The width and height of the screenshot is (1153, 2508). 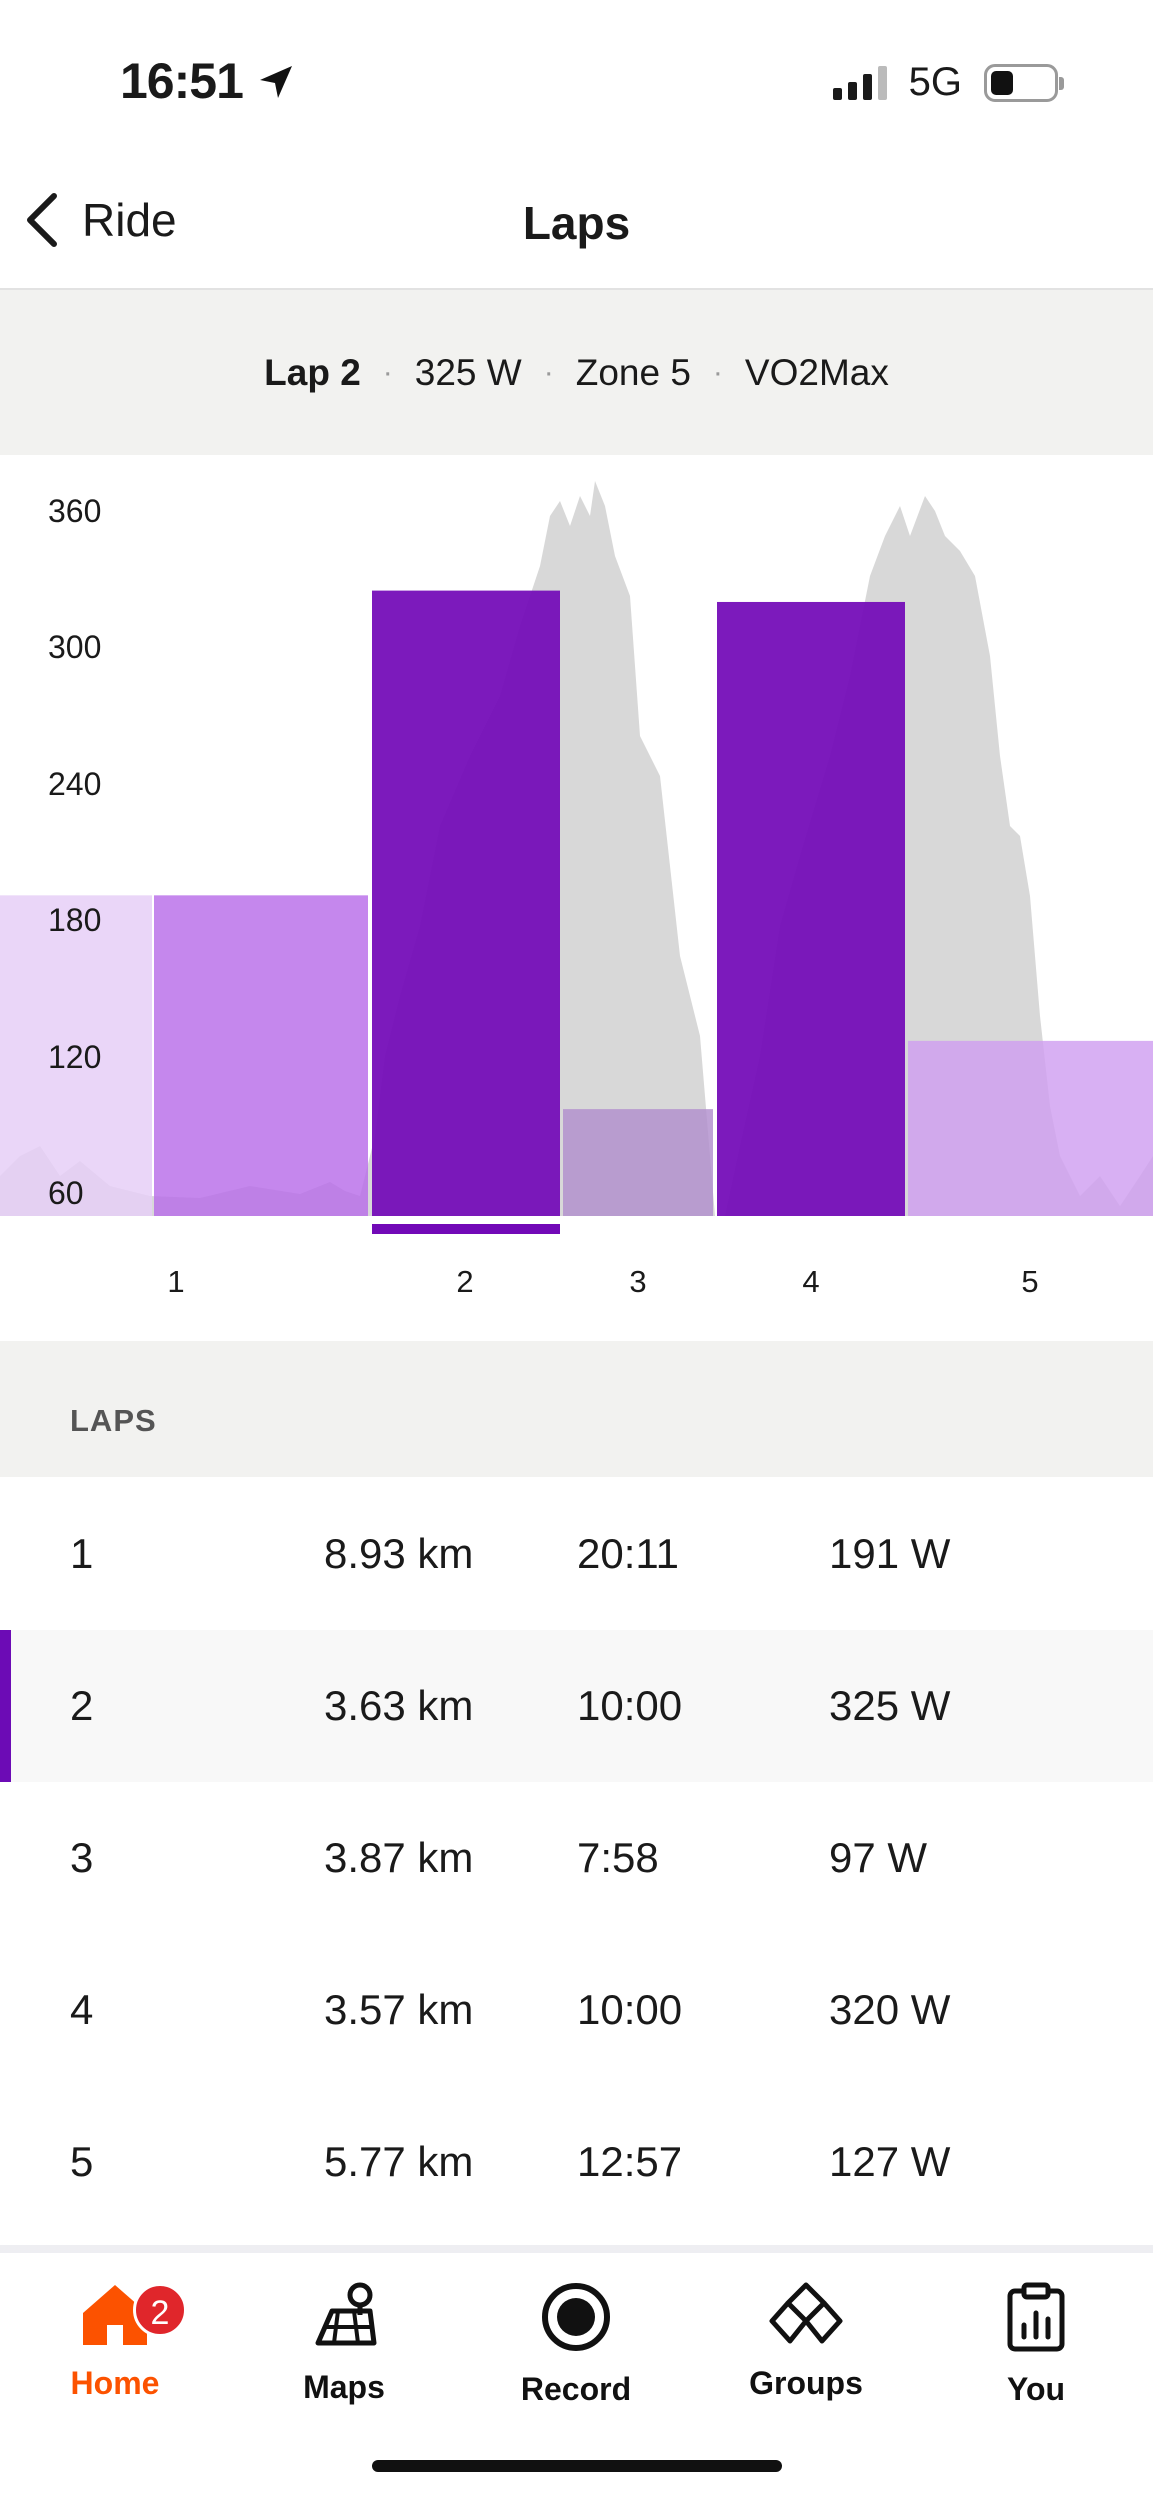 I want to click on y-tick-label: 180, so click(x=75, y=920).